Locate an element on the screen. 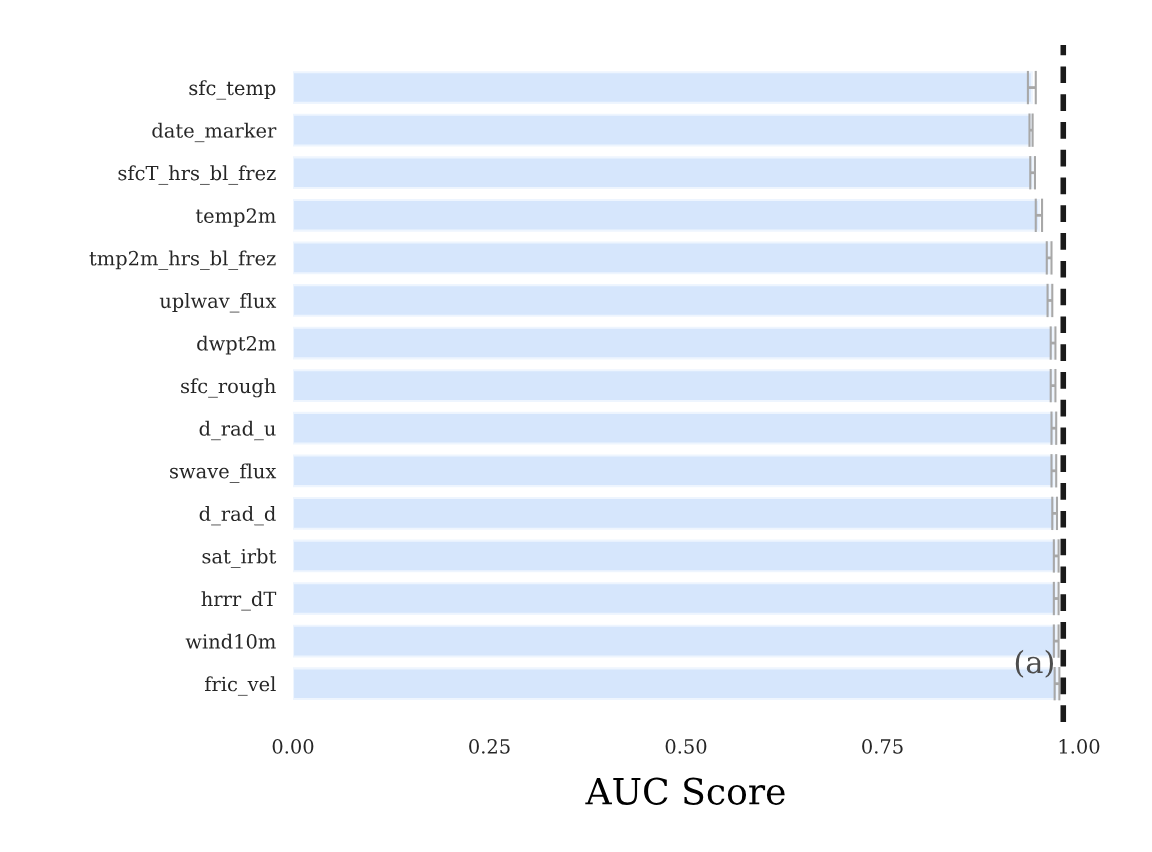  y-tick-label: temp2m is located at coordinates (235, 217).